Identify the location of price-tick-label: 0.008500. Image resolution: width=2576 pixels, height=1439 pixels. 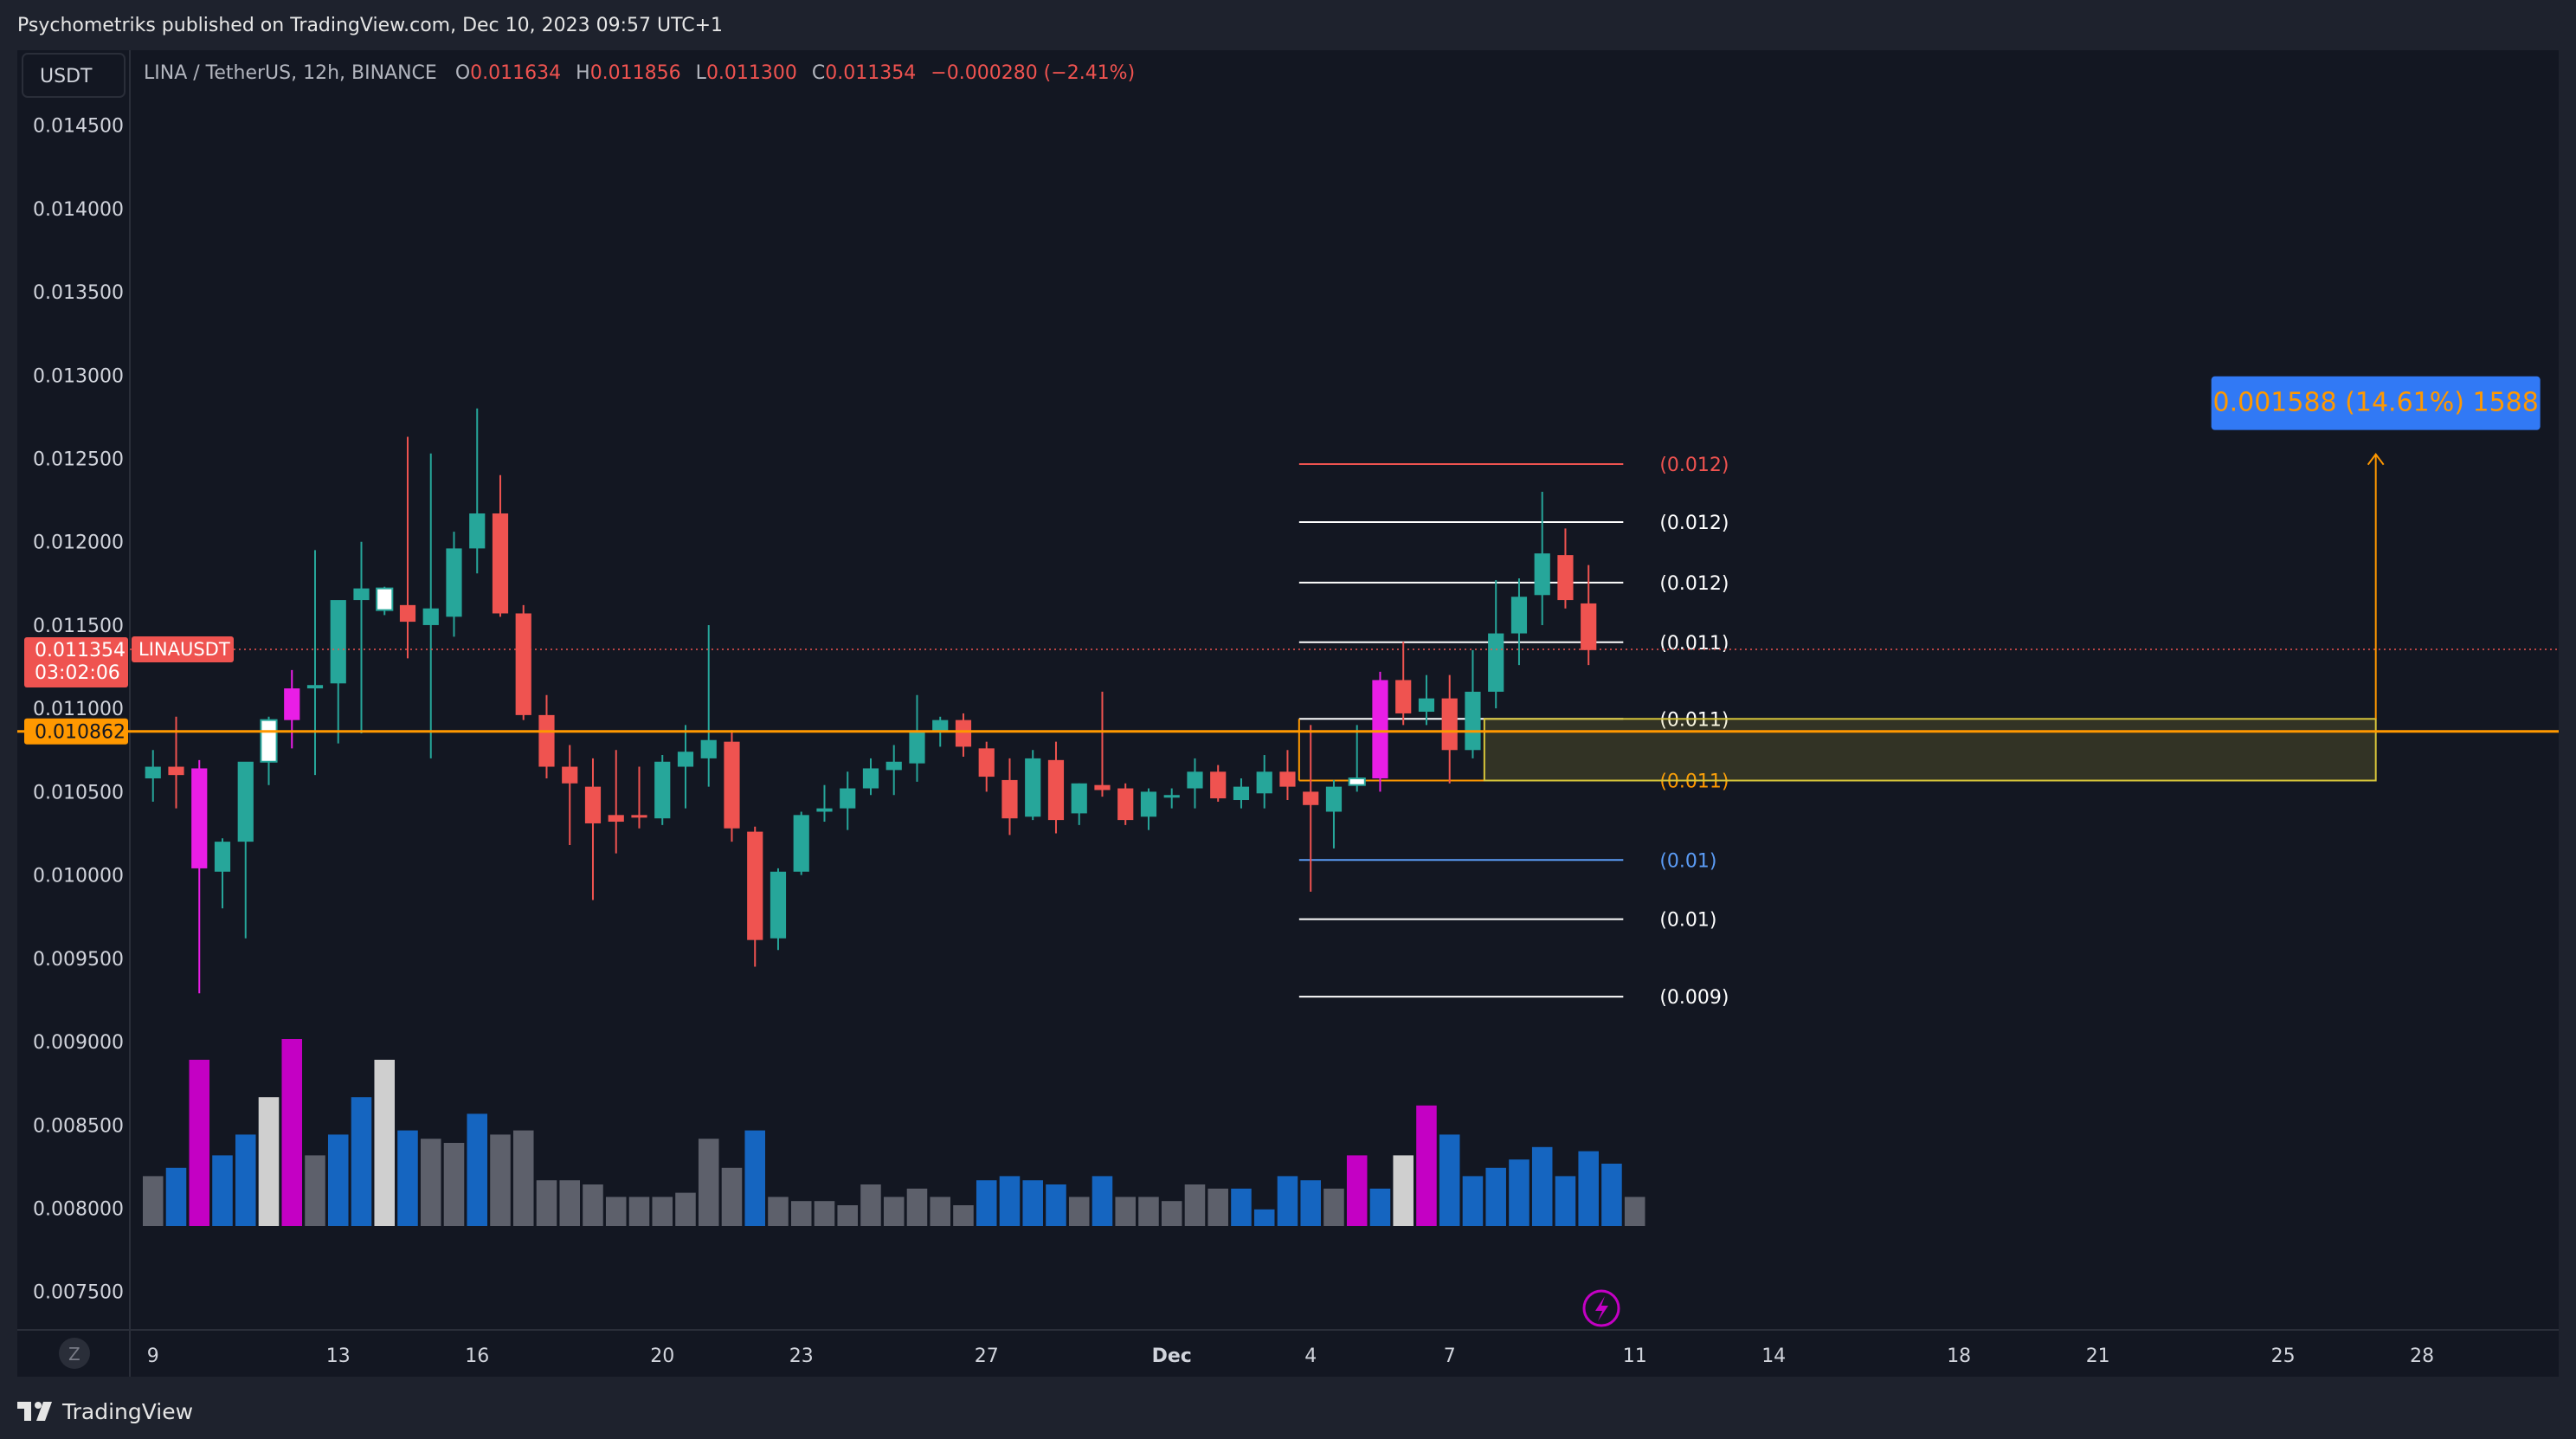
(78, 1126).